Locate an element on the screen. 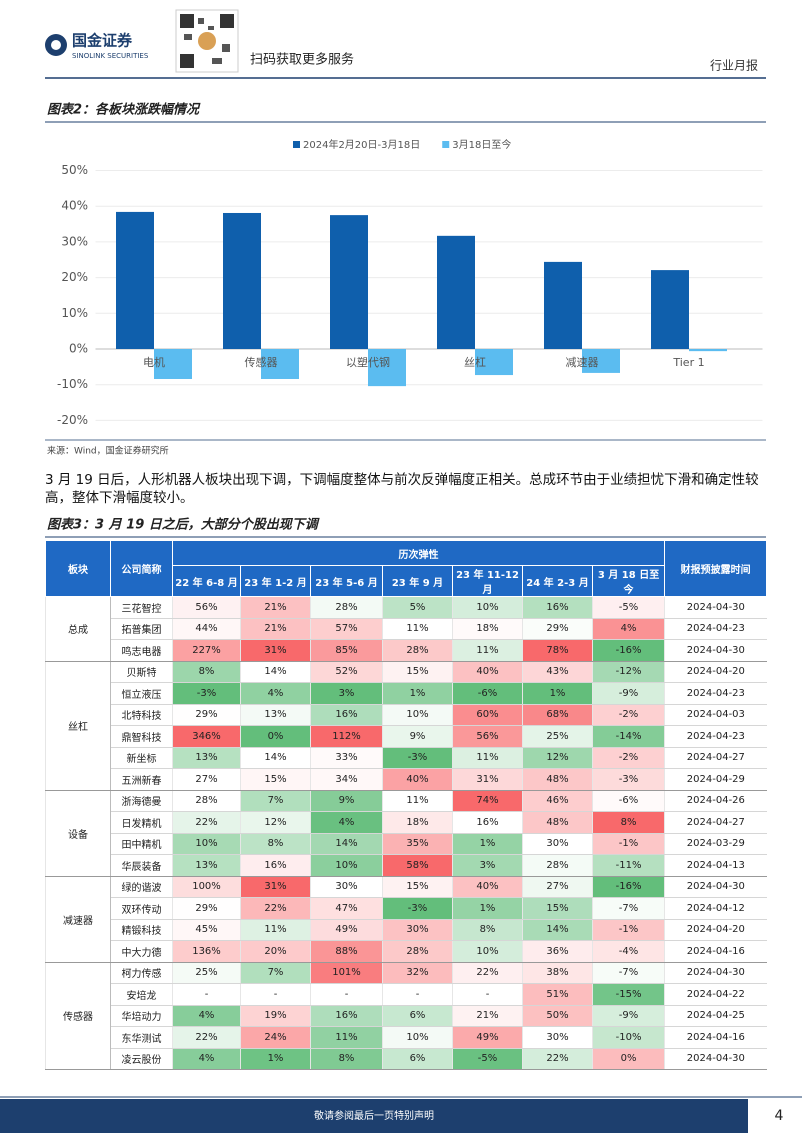  column-header: 板块 is located at coordinates (78, 568).